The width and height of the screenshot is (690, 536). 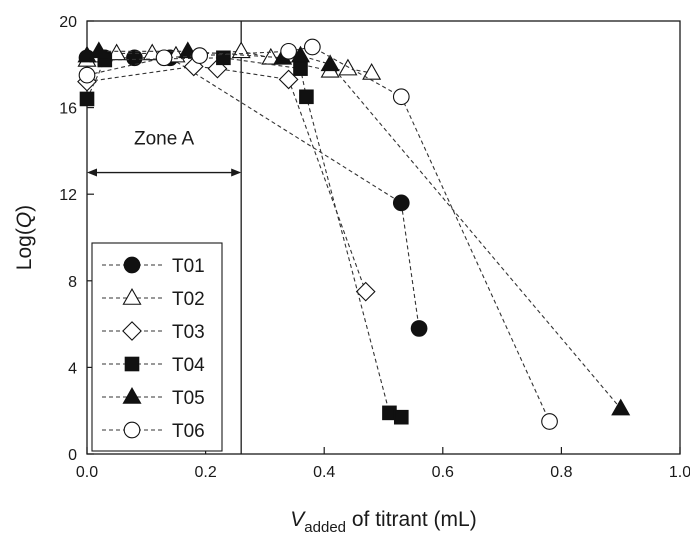 What do you see at coordinates (68, 22) in the screenshot?
I see `y-tick-label: 20` at bounding box center [68, 22].